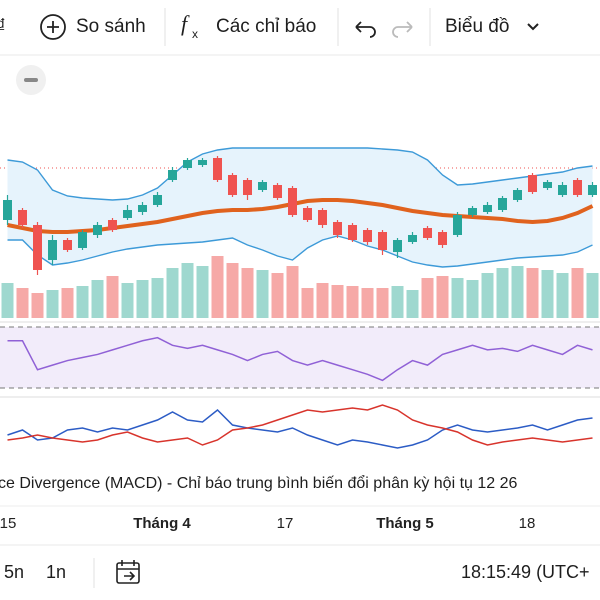 This screenshot has width=600, height=600. I want to click on macd-signal-line, so click(300, 425).